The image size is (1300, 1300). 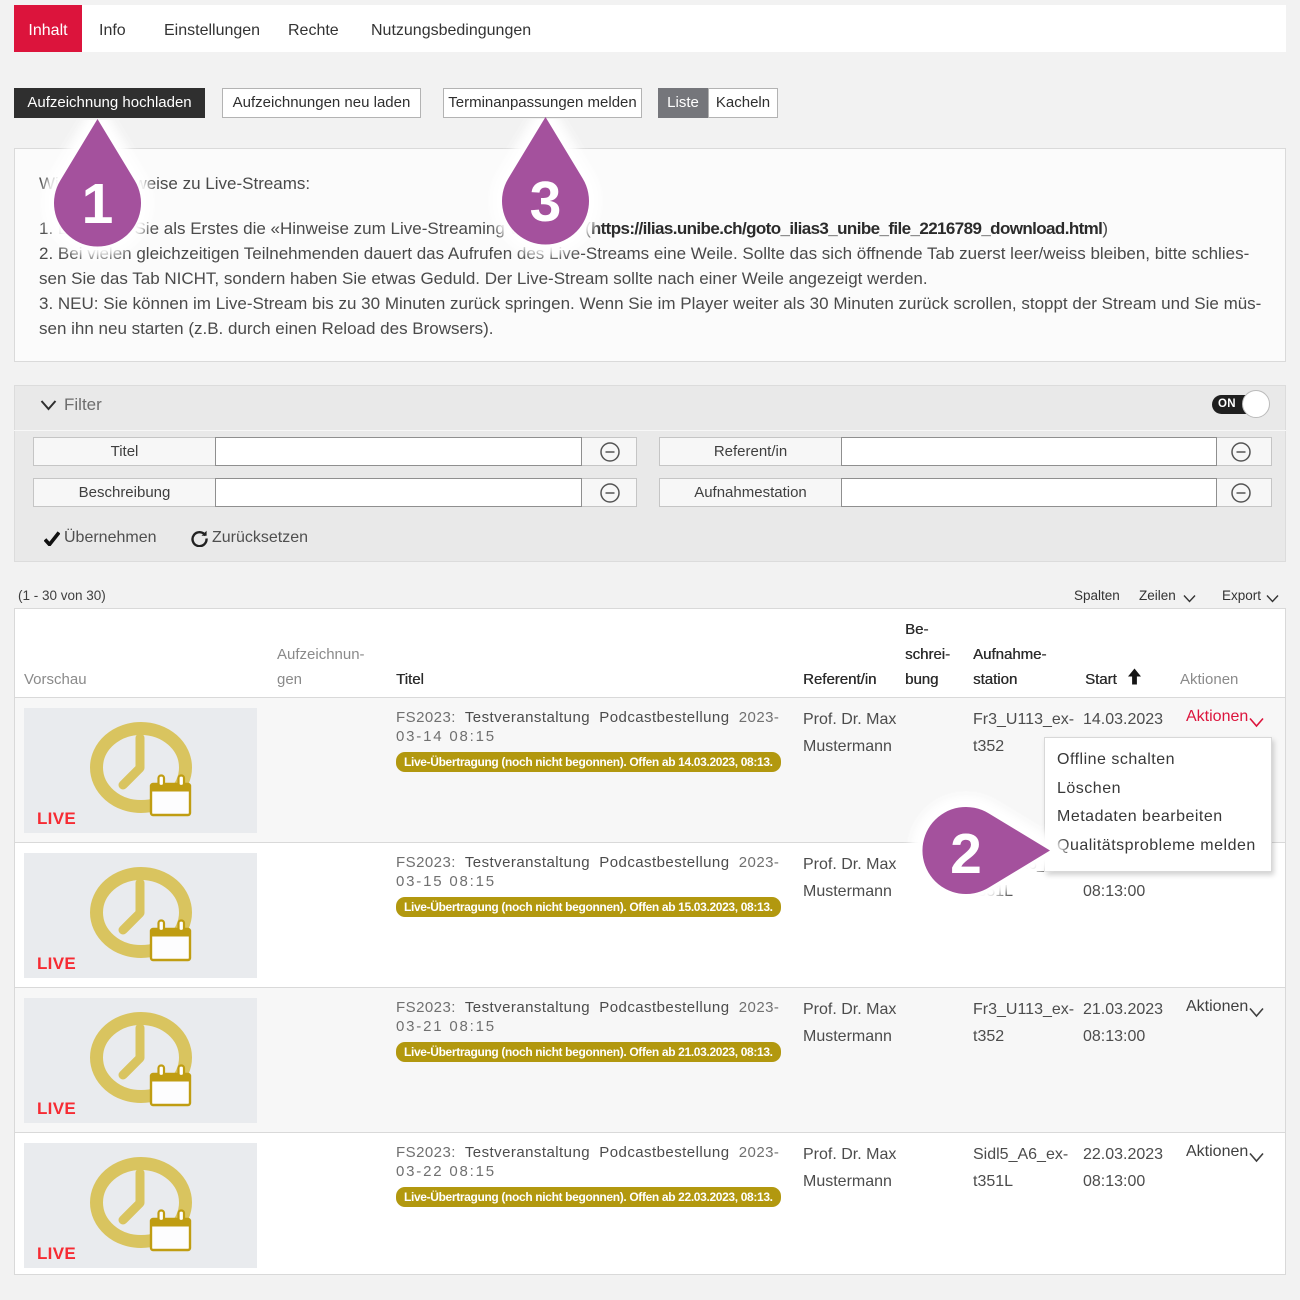 What do you see at coordinates (966, 854) in the screenshot?
I see `svg-text: 2` at bounding box center [966, 854].